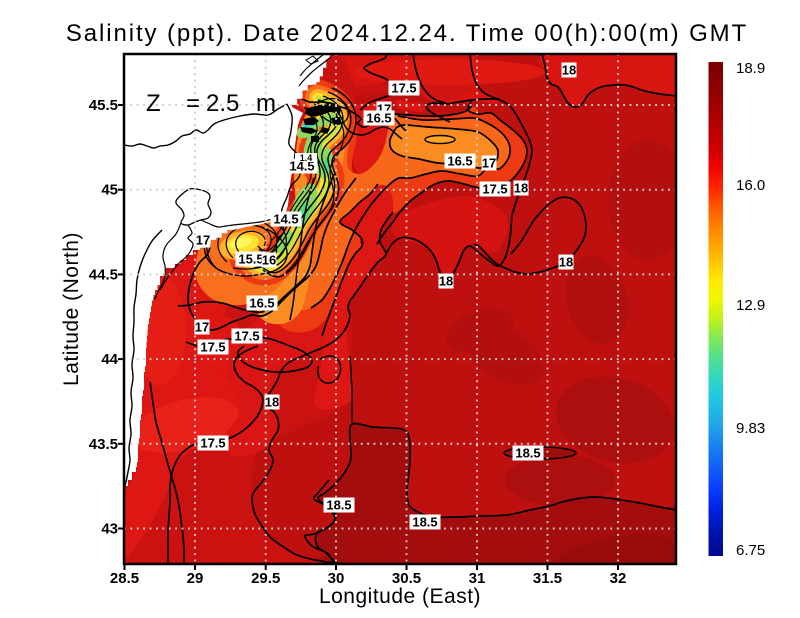  I want to click on svg-text: 45.5, so click(103, 105).